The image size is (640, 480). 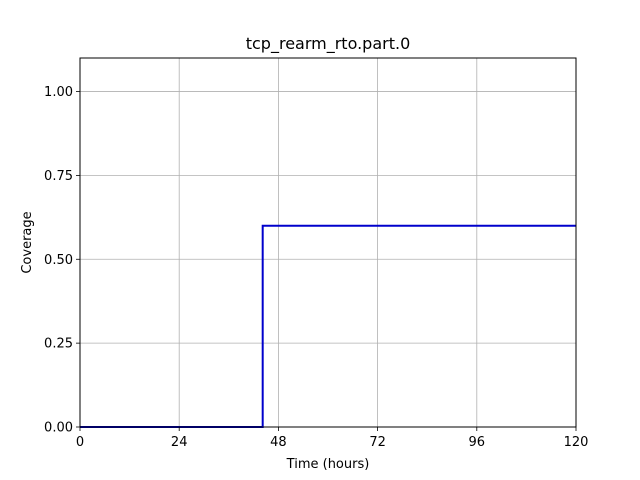 I want to click on y-axis-label: Coverage, so click(x=27, y=242).